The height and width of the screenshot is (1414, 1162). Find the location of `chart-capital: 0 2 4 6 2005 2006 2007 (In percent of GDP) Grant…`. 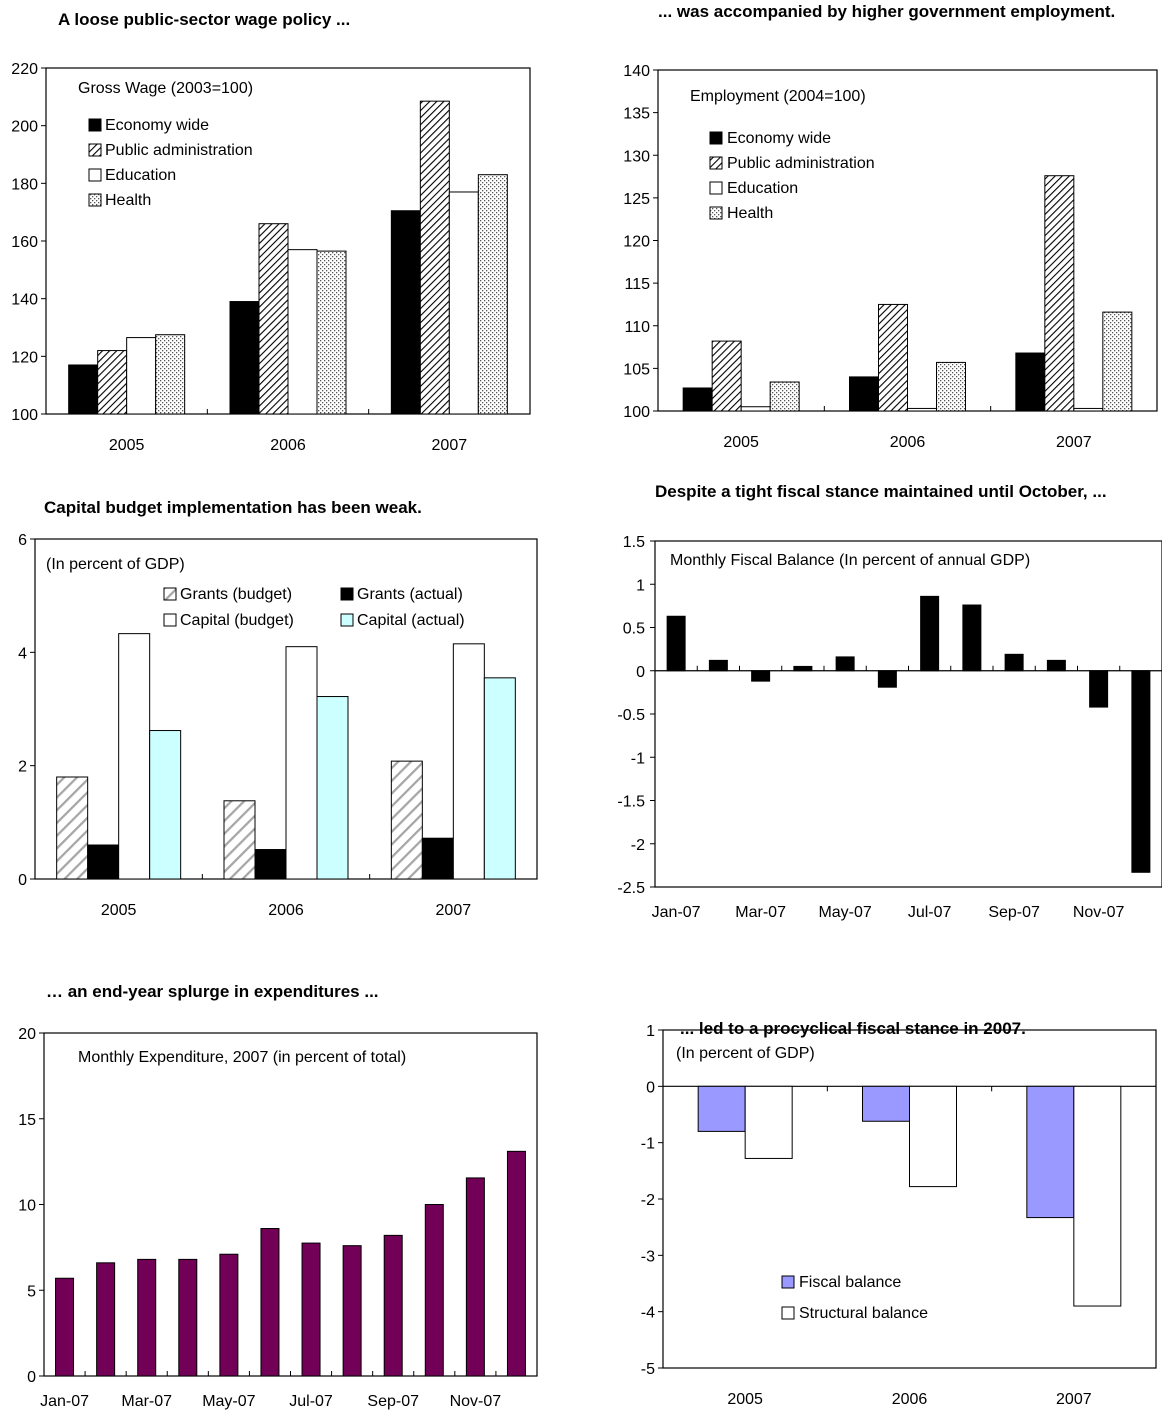

chart-capital: 0 2 4 6 2005 2006 2007 (In percent of GDP) Grant… is located at coordinates (278, 725).